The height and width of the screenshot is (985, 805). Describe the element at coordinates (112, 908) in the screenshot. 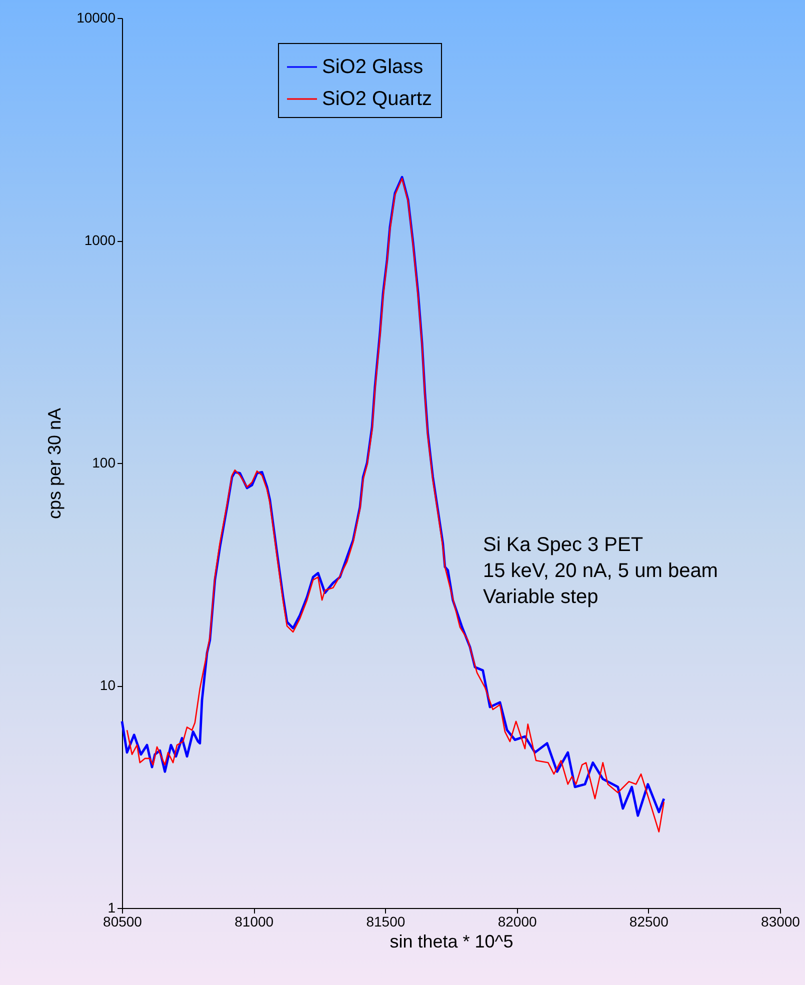

I see `y-tick-label: 1` at that location.